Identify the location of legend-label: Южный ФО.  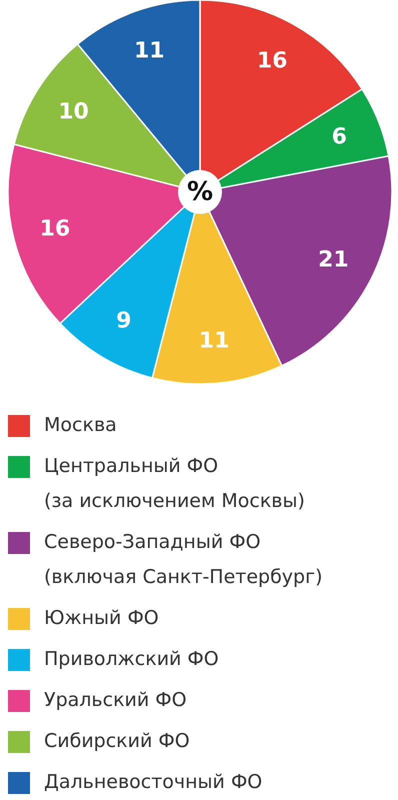
(101, 618).